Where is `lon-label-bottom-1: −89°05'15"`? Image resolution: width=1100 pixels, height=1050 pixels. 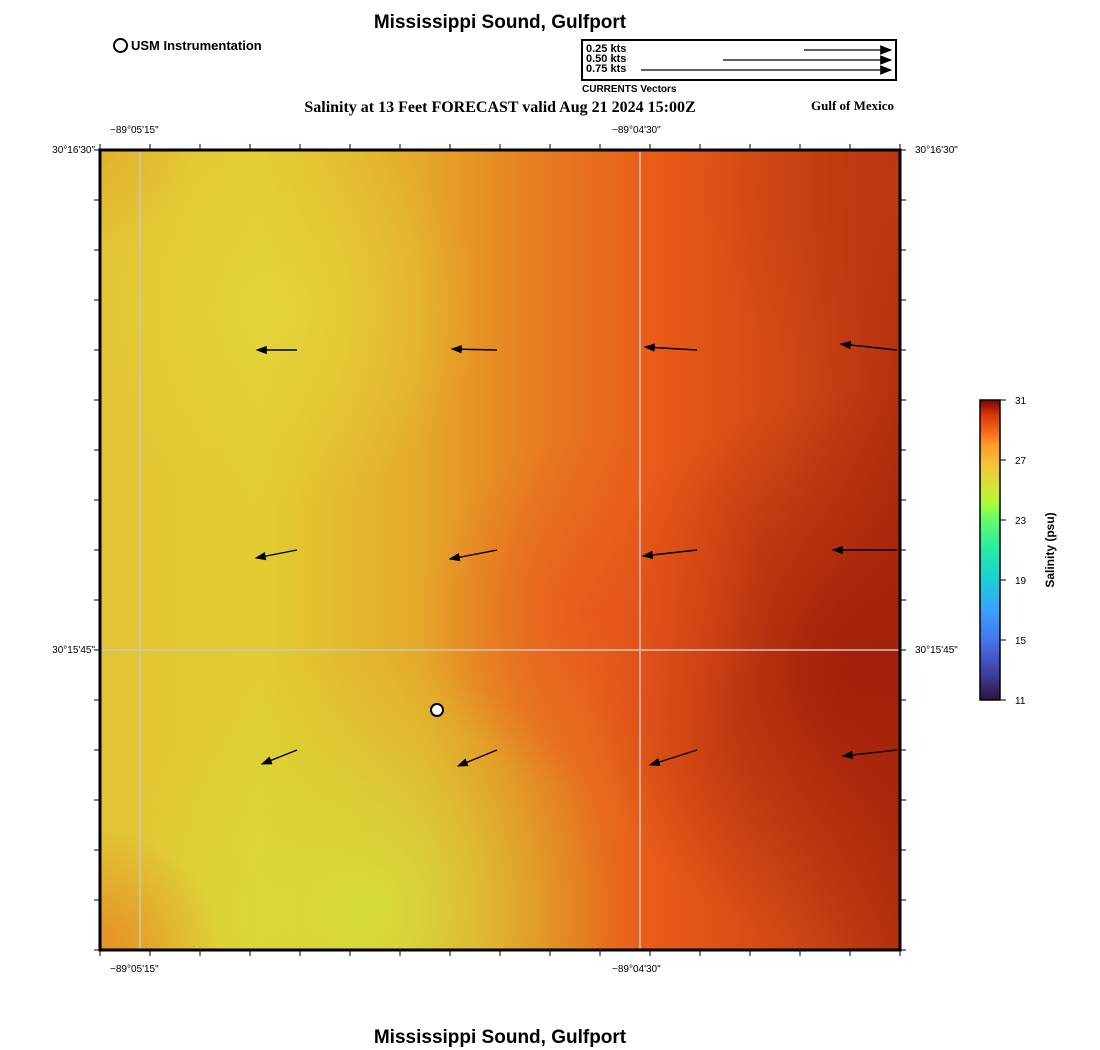
lon-label-bottom-1: −89°05'15" is located at coordinates (134, 969).